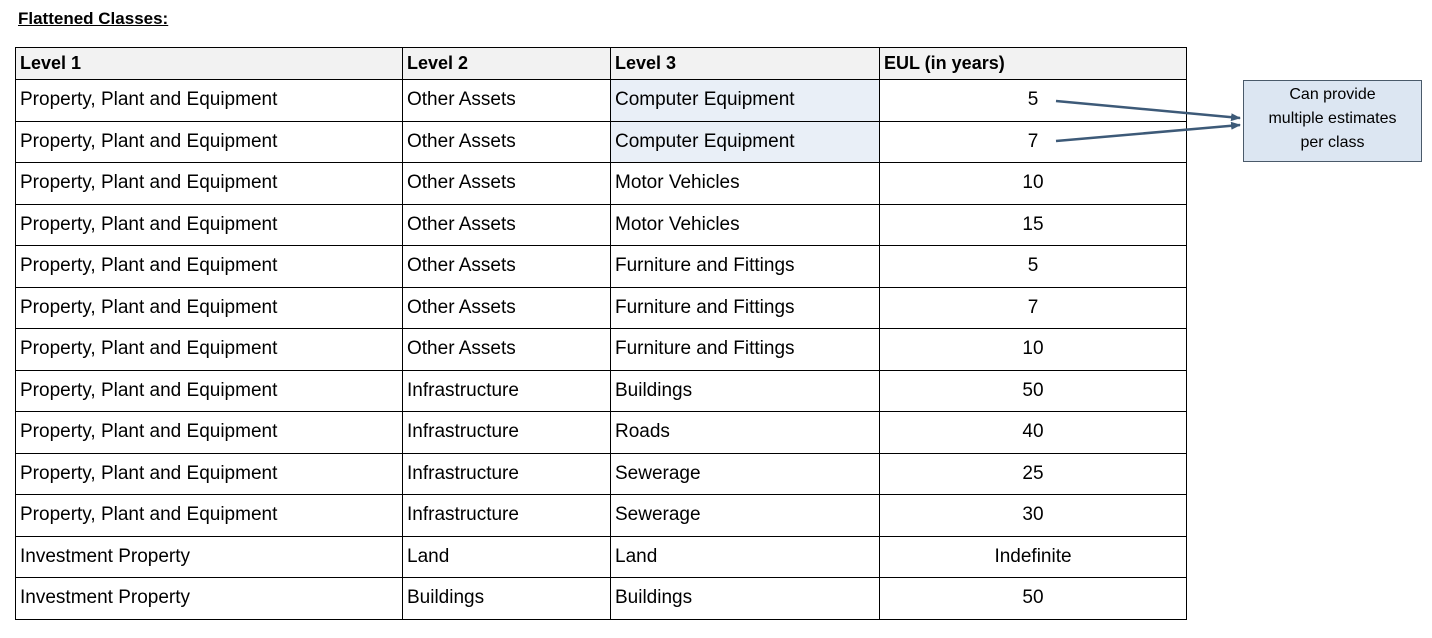 Image resolution: width=1432 pixels, height=638 pixels. I want to click on cell-eul: 25, so click(1033, 473).